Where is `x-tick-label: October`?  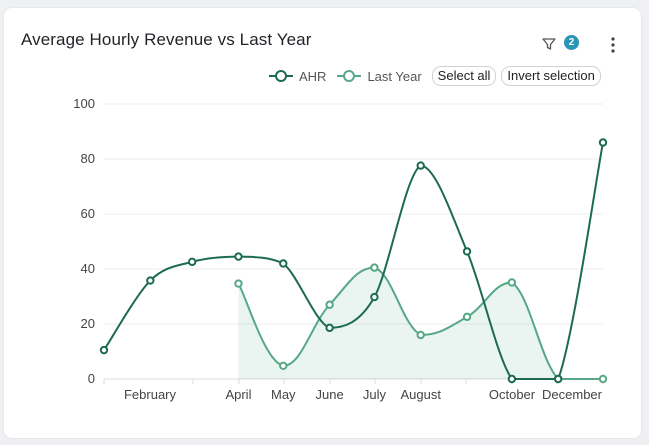
x-tick-label: October is located at coordinates (512, 394).